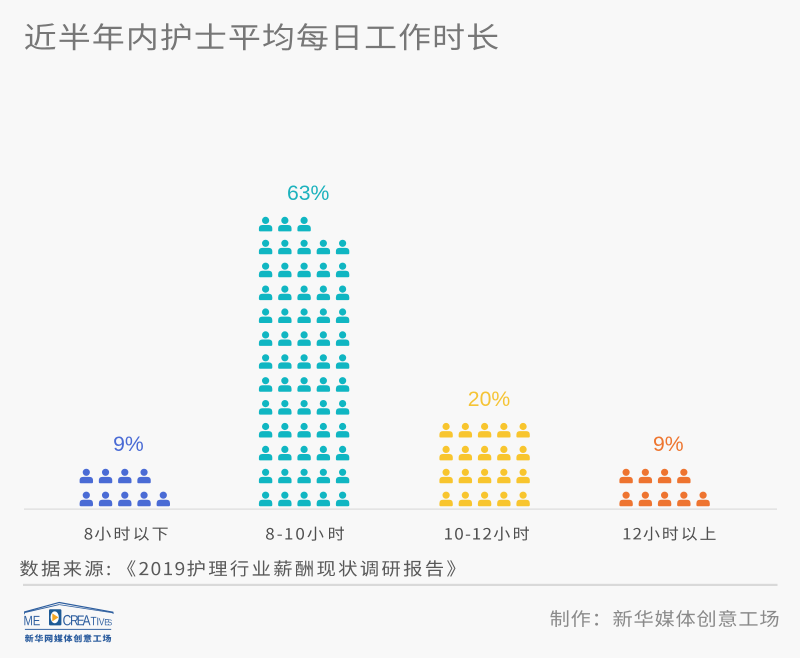  I want to click on svg-text: 20%, so click(489, 399).